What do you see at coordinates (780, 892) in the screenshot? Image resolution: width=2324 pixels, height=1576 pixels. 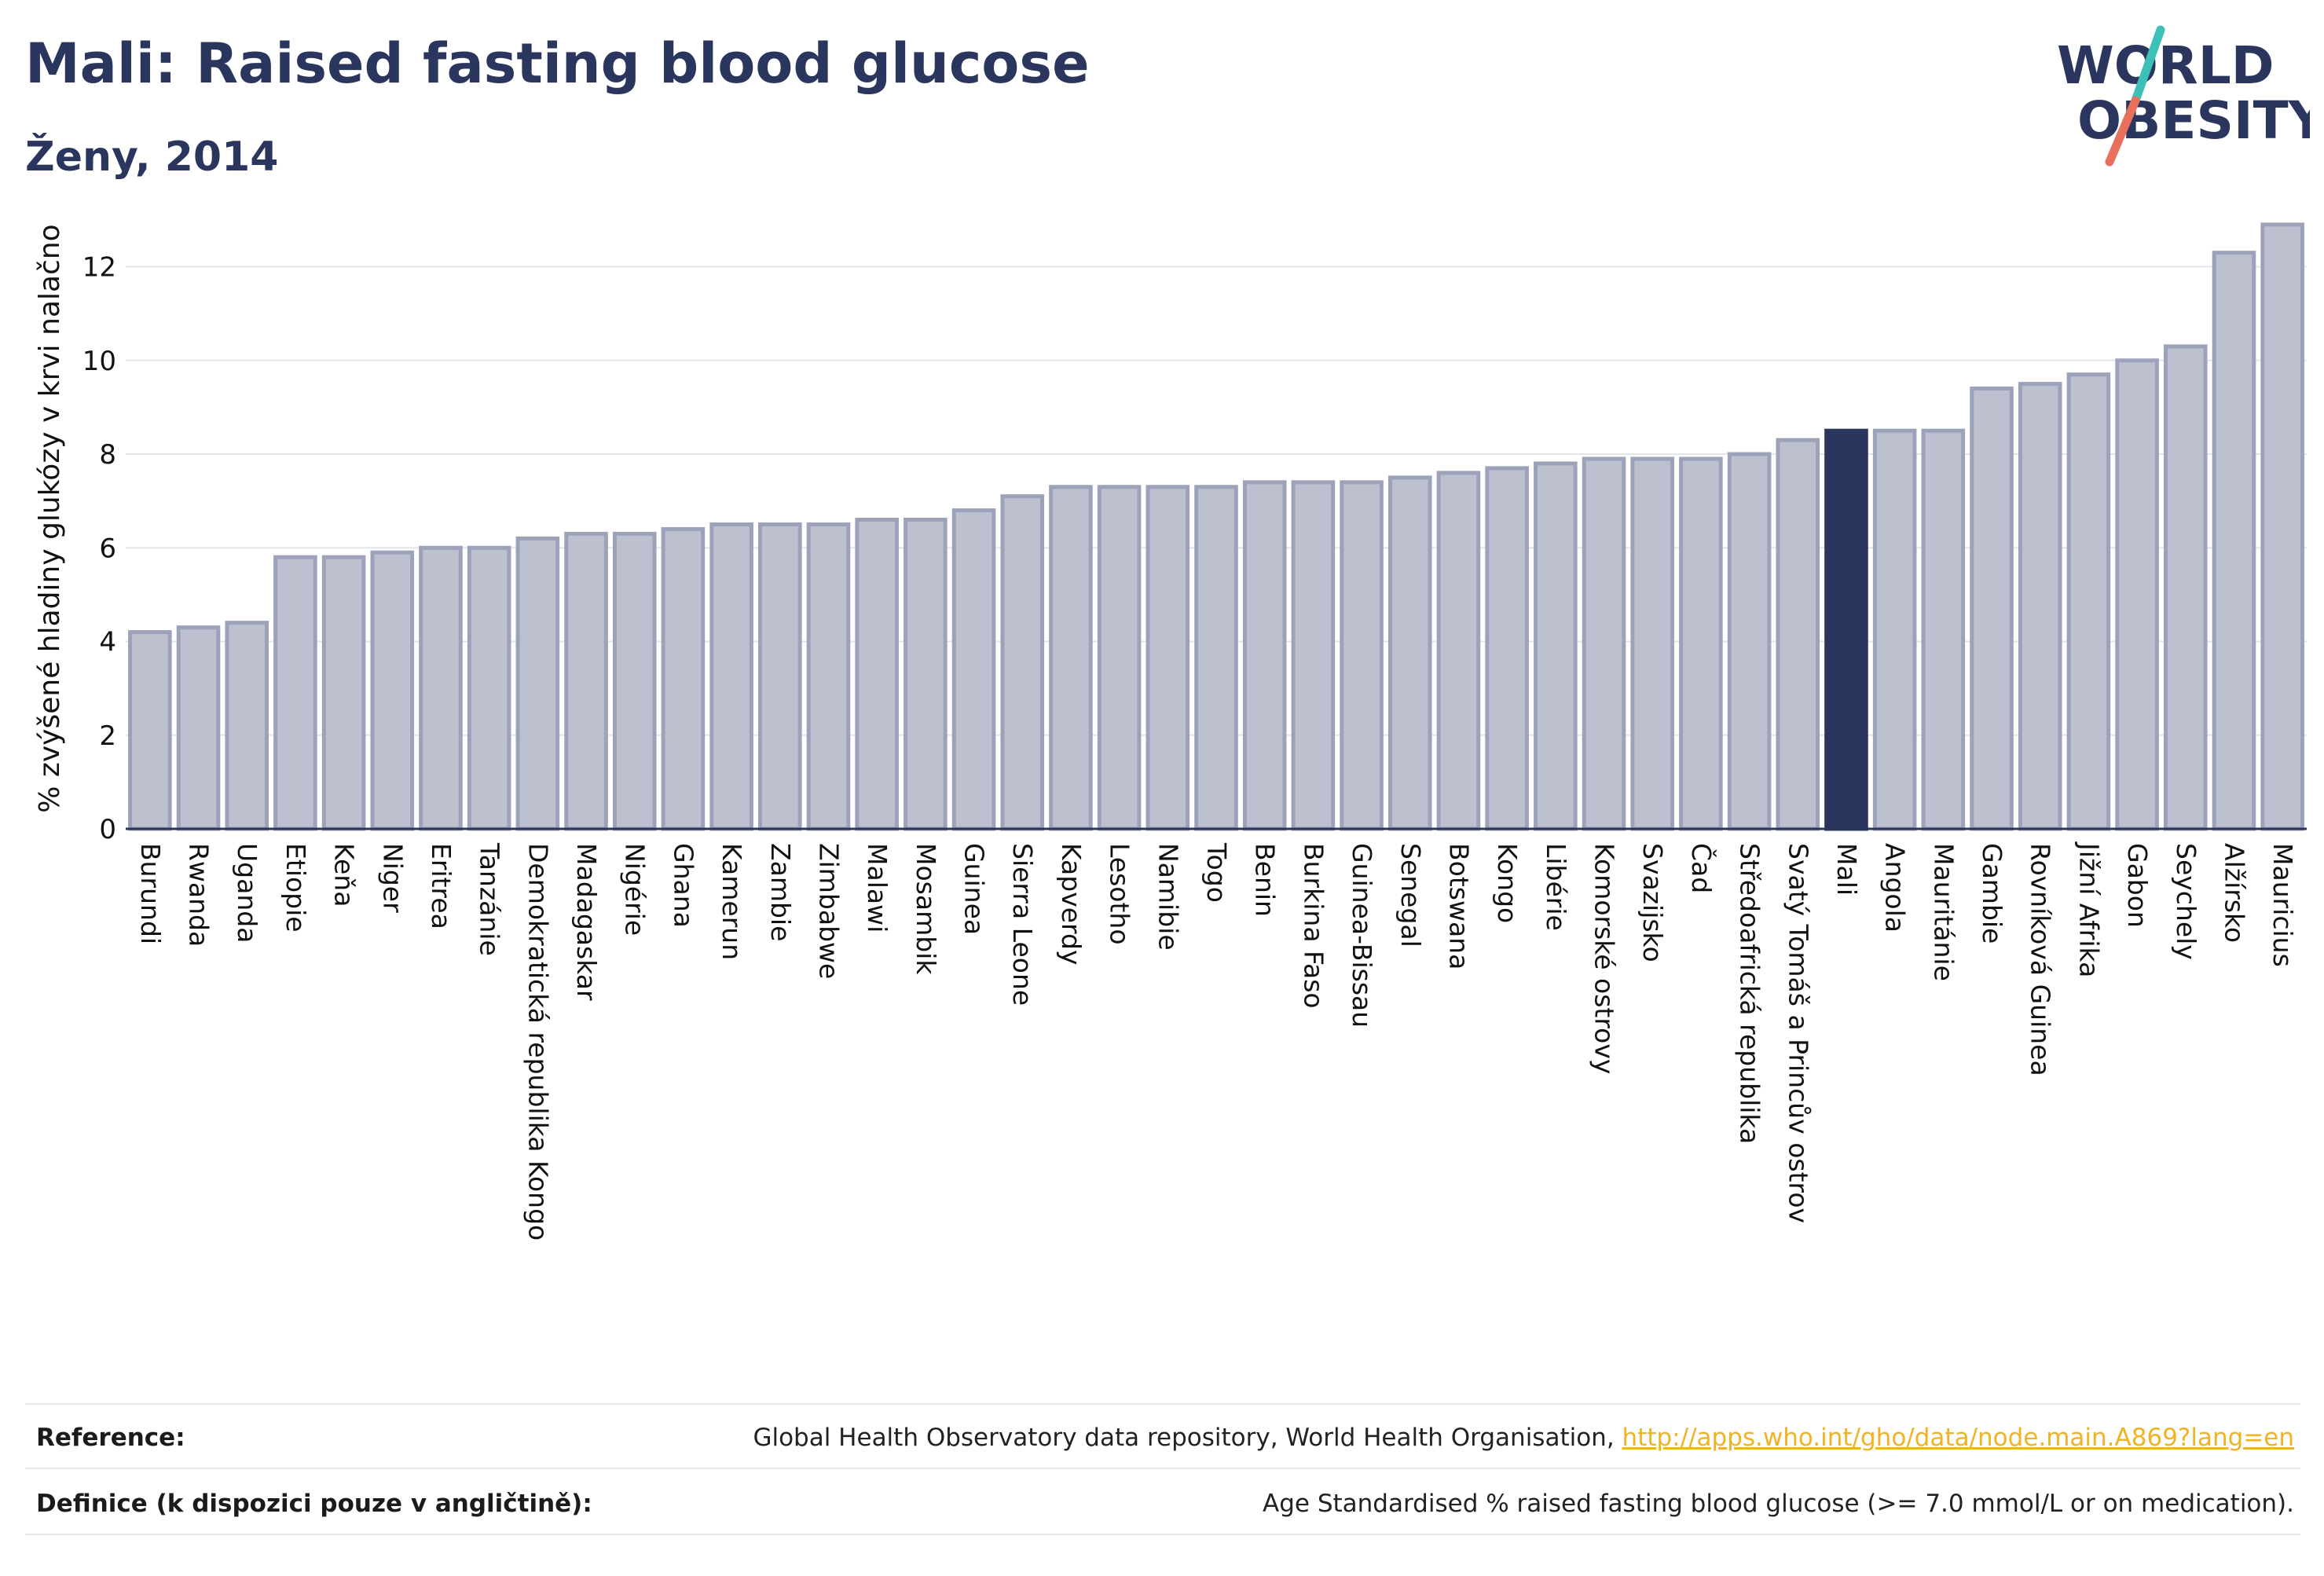 I see `x-tick-label: Zambie` at bounding box center [780, 892].